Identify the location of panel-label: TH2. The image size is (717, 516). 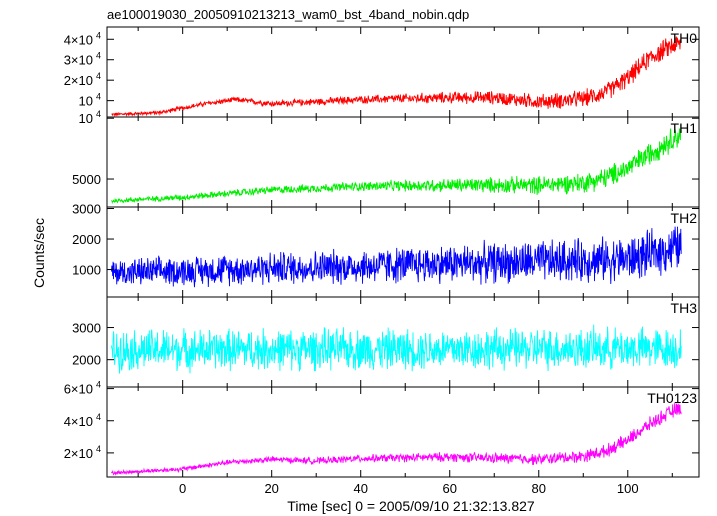
(684, 218).